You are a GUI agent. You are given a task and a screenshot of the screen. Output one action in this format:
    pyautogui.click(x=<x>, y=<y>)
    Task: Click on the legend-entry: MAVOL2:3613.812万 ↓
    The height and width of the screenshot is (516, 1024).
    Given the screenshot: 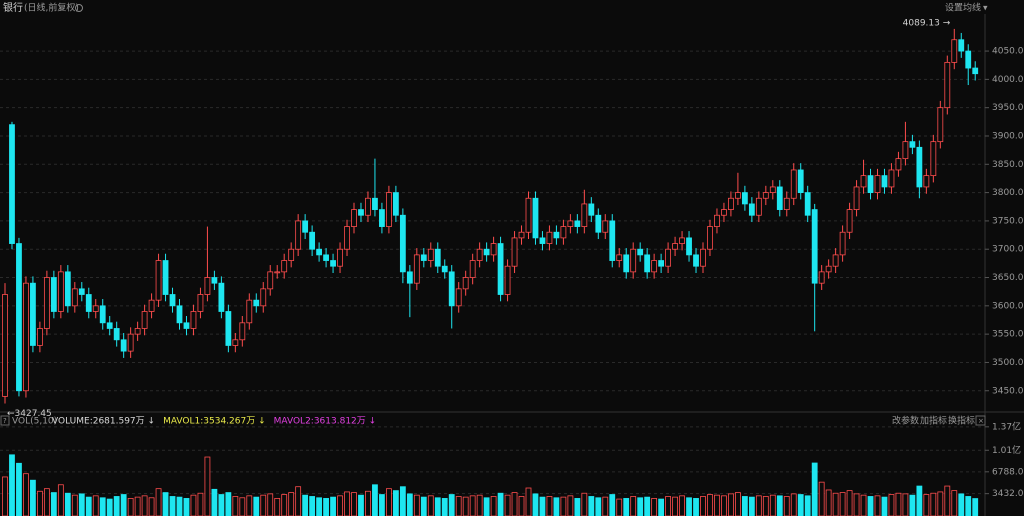 What is the action you would take?
    pyautogui.click(x=325, y=422)
    